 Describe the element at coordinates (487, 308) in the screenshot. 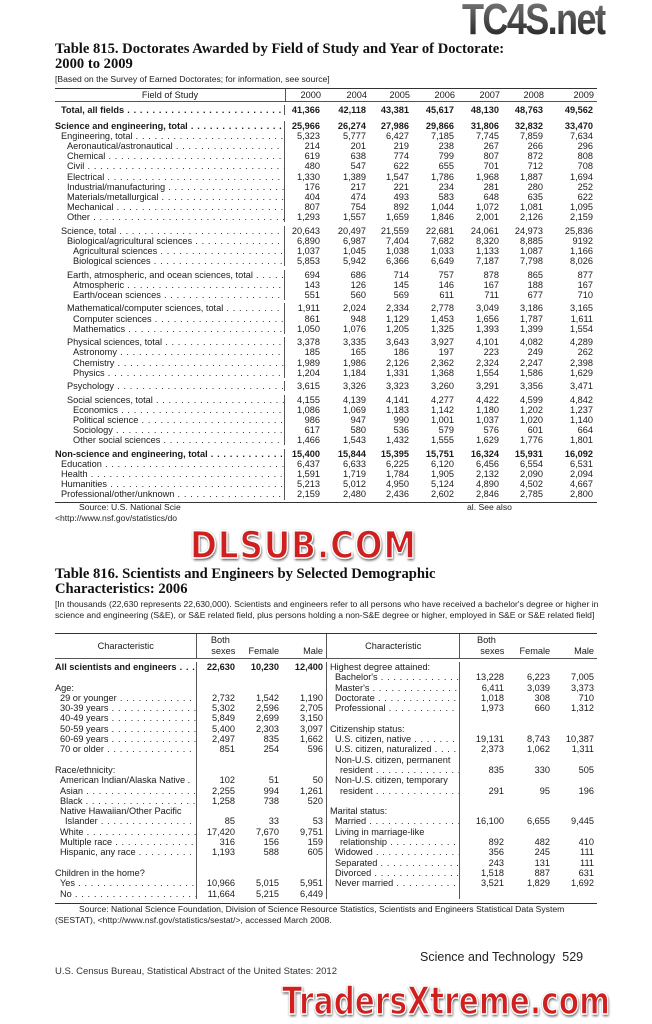

I see `cell-value: 3,049` at that location.